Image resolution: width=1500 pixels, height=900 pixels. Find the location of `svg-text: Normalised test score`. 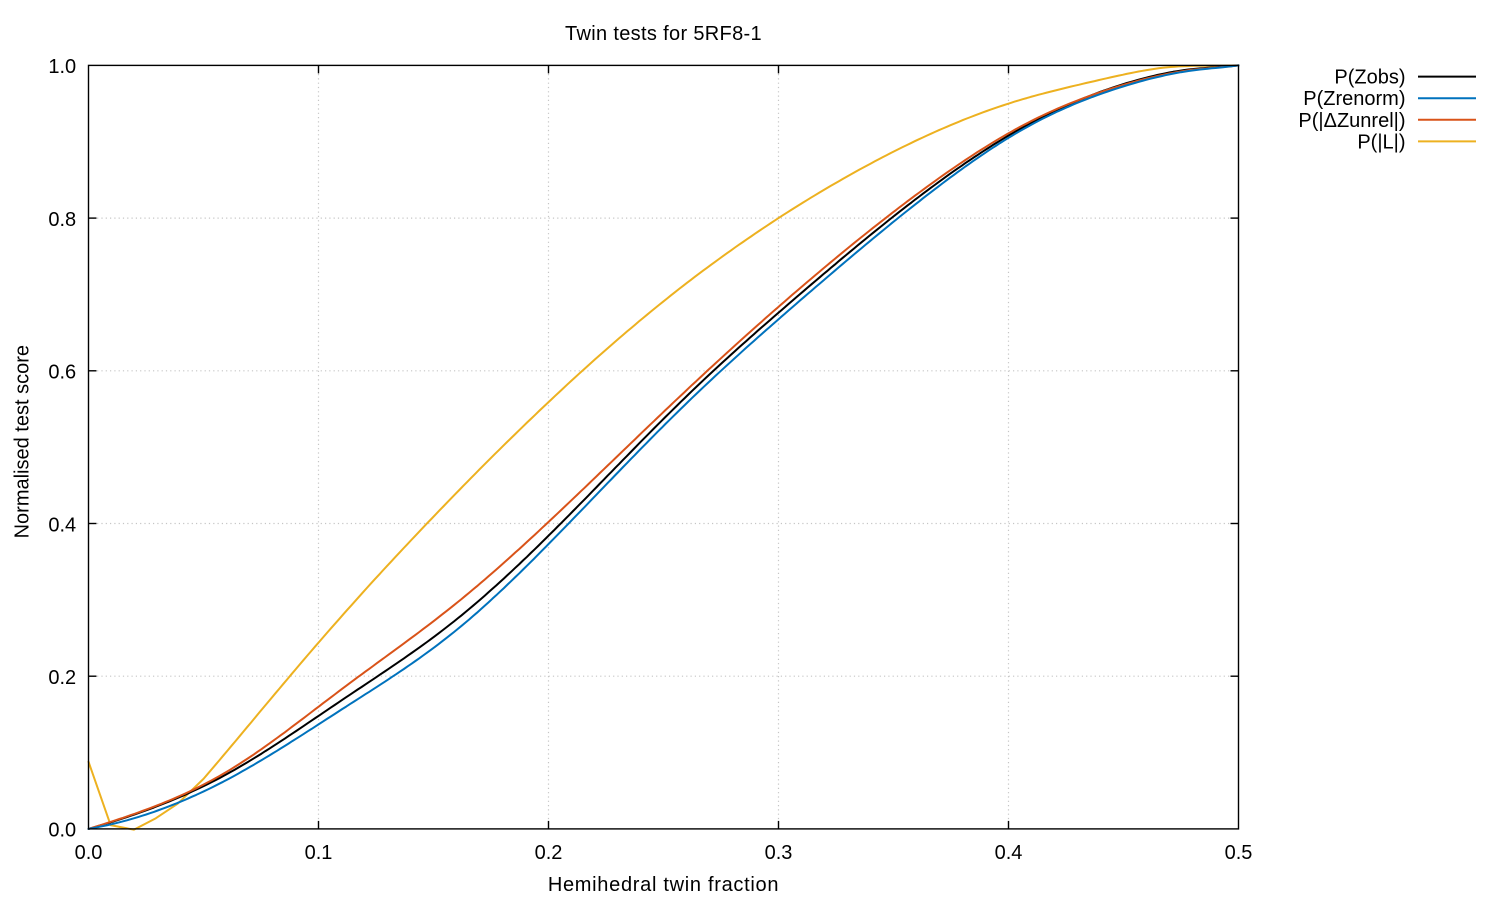

svg-text: Normalised test score is located at coordinates (22, 441).